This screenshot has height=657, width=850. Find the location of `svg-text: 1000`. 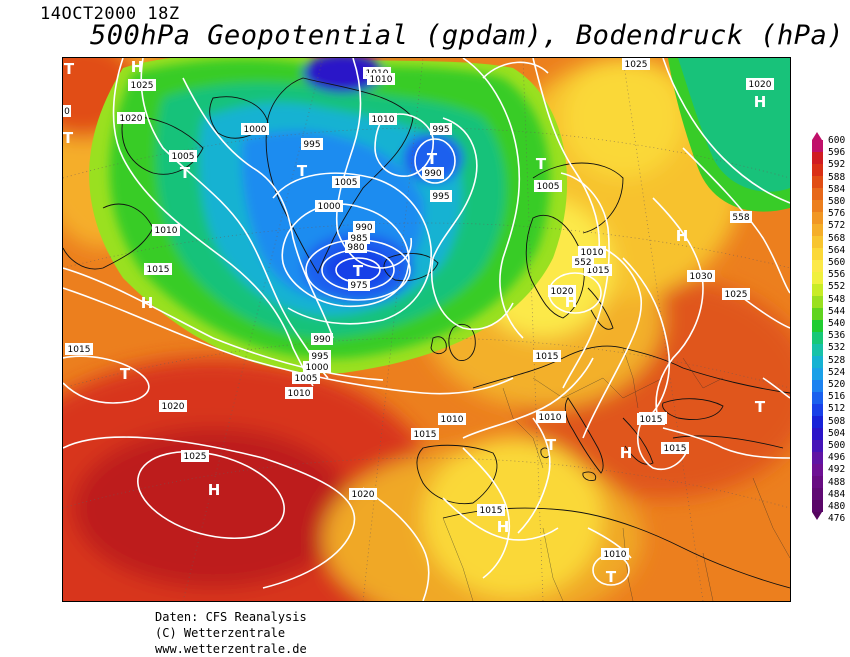

svg-text: 1000 is located at coordinates (317, 368).